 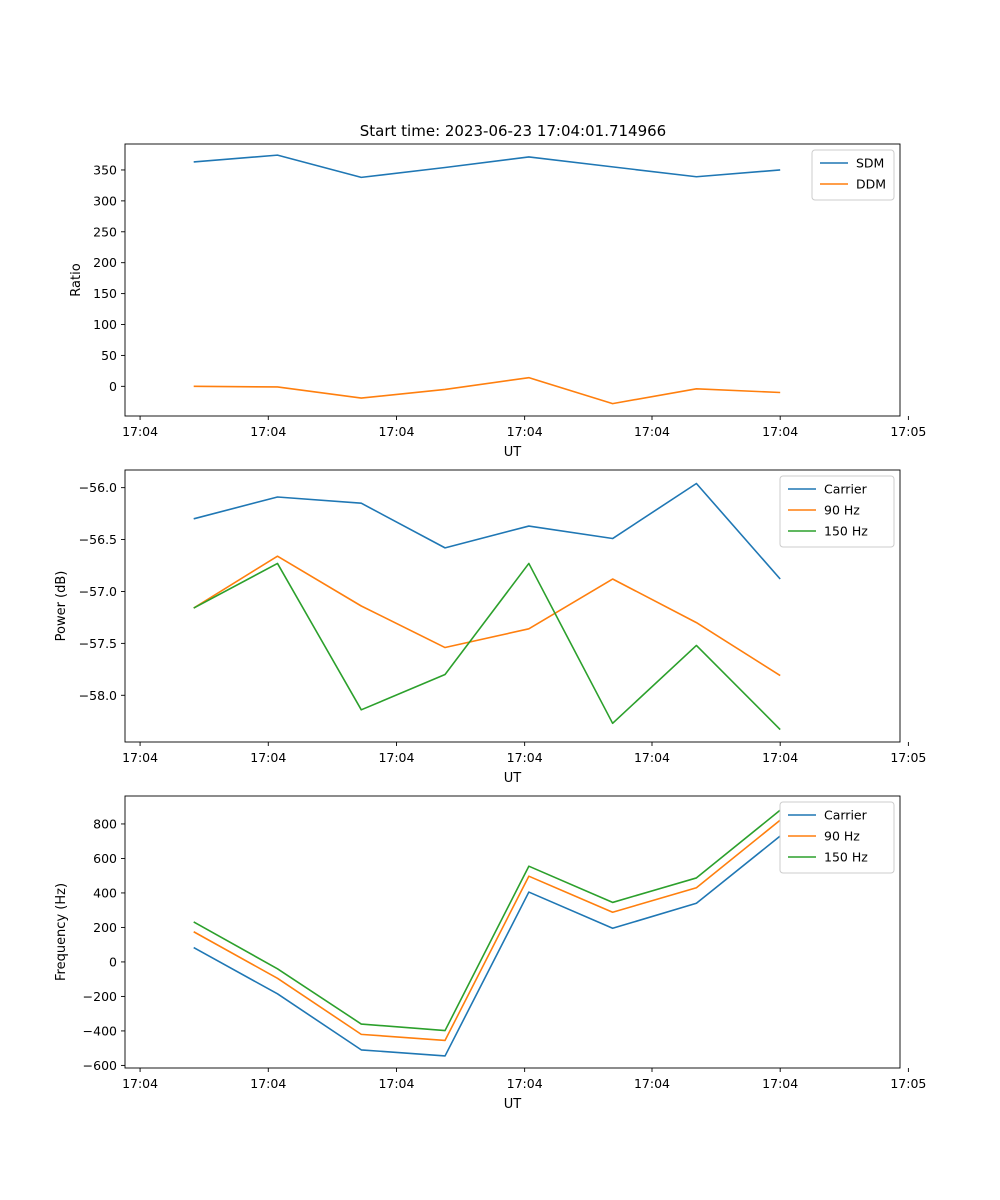 What do you see at coordinates (105, 892) in the screenshot?
I see `y-tick-label: 400` at bounding box center [105, 892].